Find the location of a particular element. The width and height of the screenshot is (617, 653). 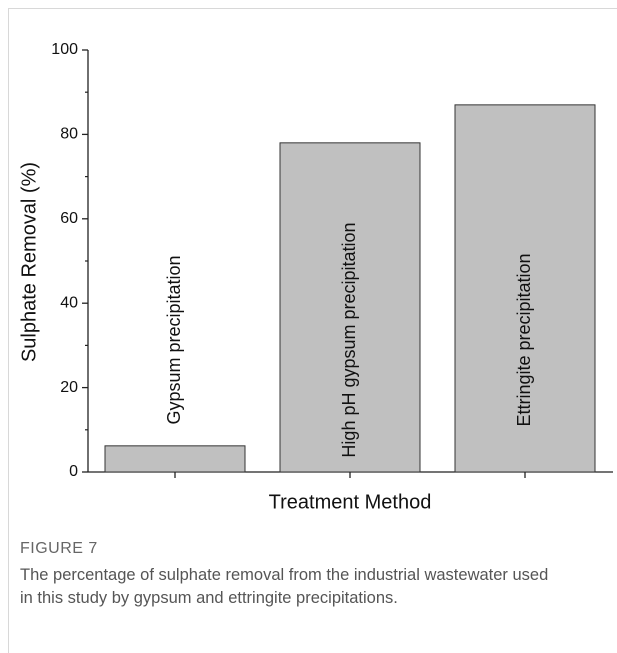

y-tick-label: 60 is located at coordinates (69, 218).